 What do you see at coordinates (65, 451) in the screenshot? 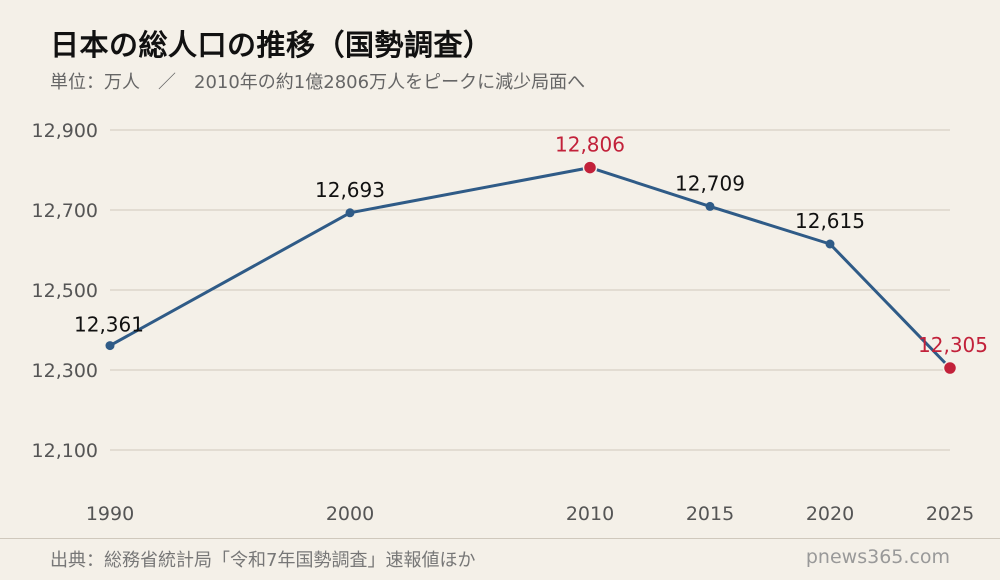
I see `y-tick-label: 12,100` at bounding box center [65, 451].